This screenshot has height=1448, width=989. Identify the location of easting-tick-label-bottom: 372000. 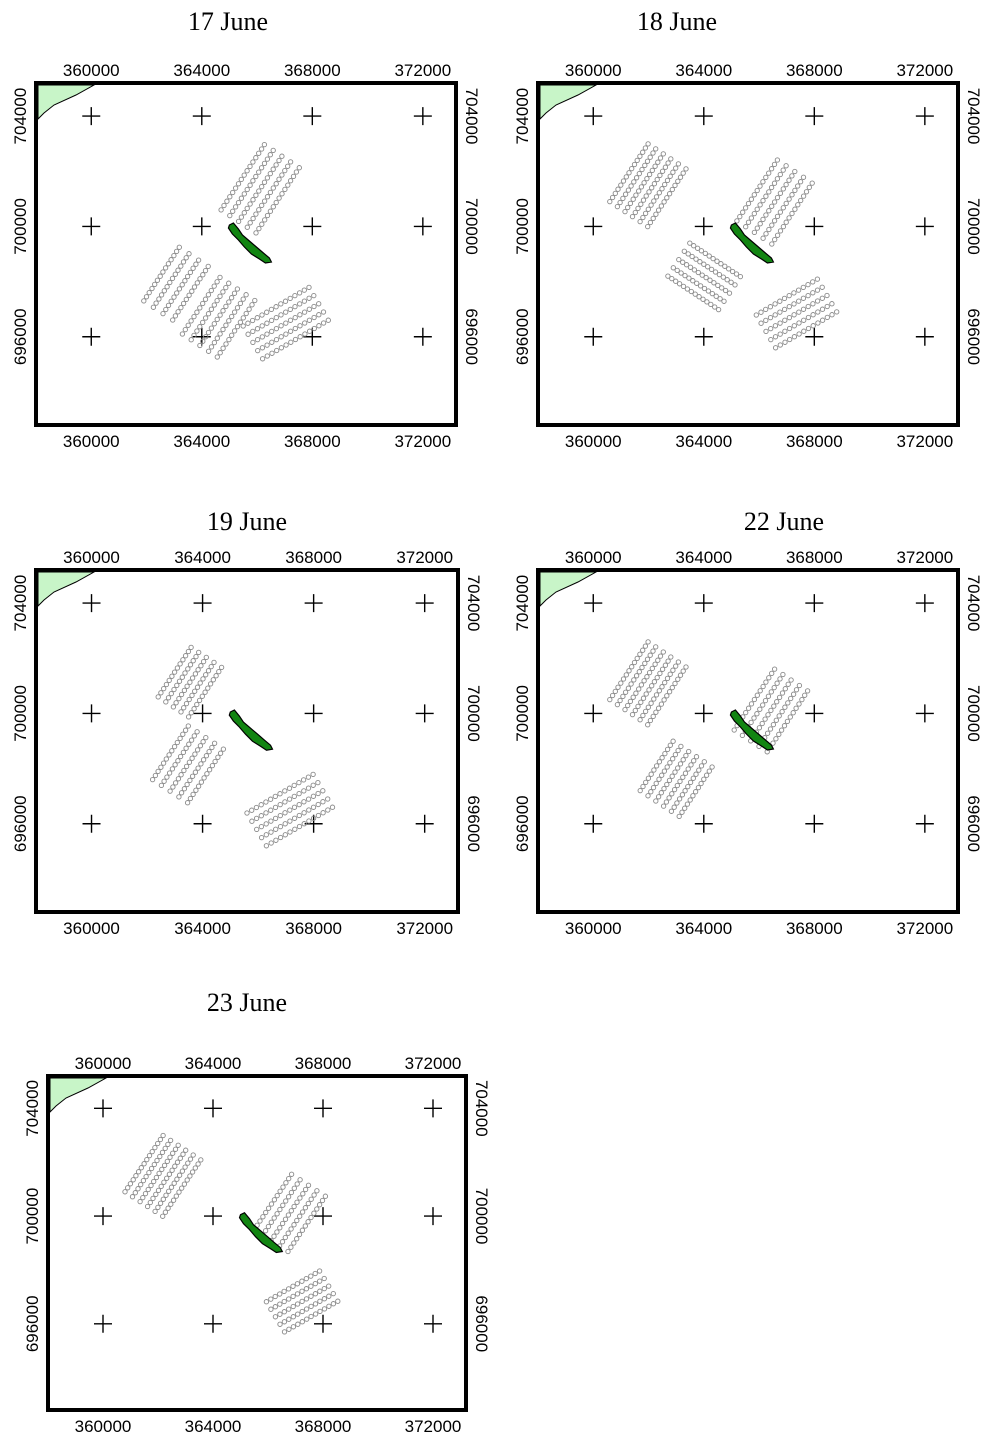
(422, 441).